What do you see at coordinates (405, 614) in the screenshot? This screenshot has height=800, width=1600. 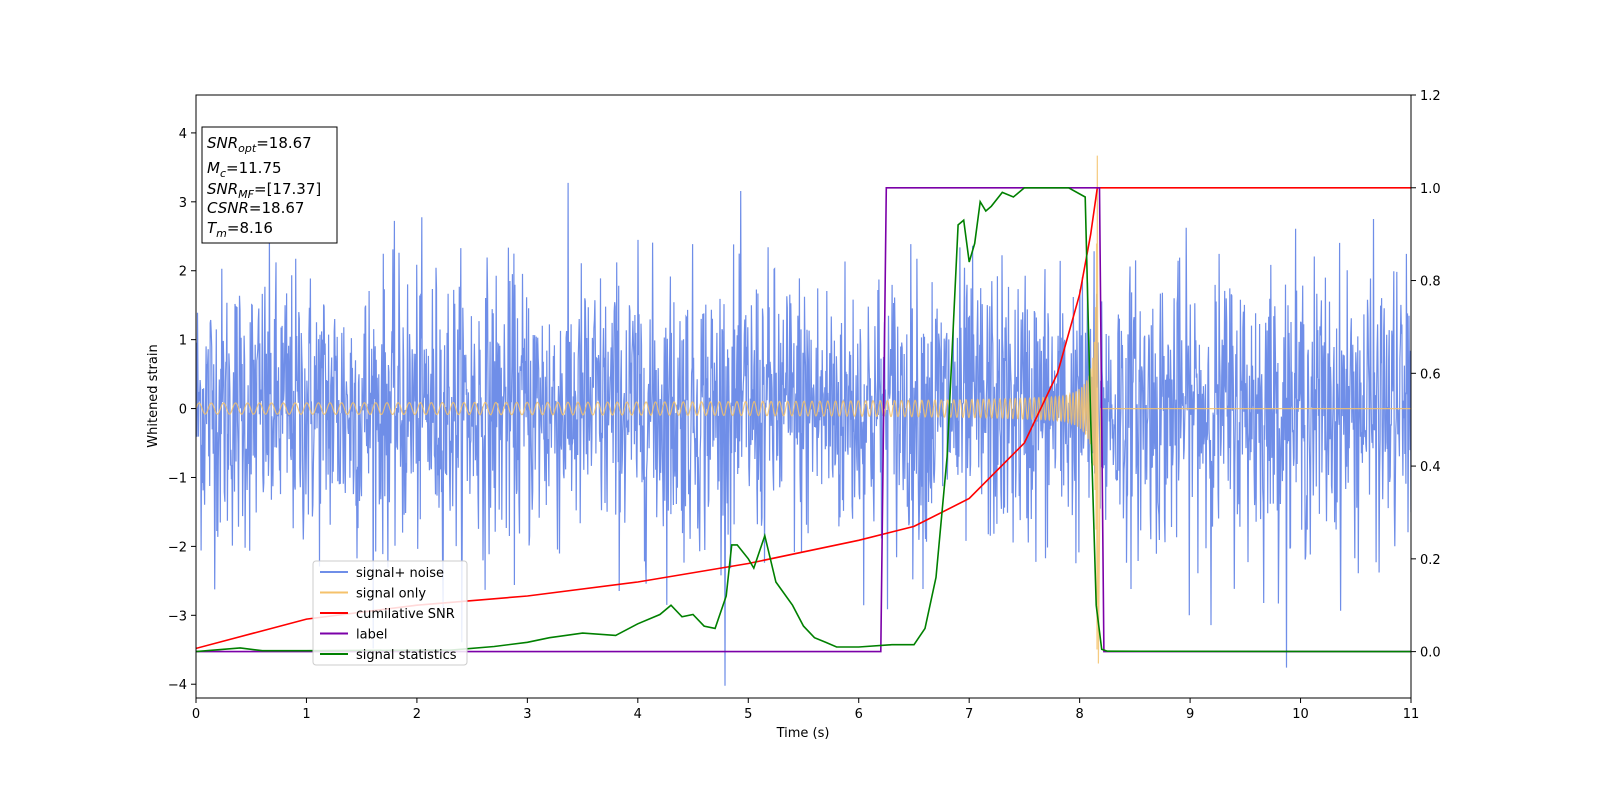 I see `legend-entry: cumilative SNR` at bounding box center [405, 614].